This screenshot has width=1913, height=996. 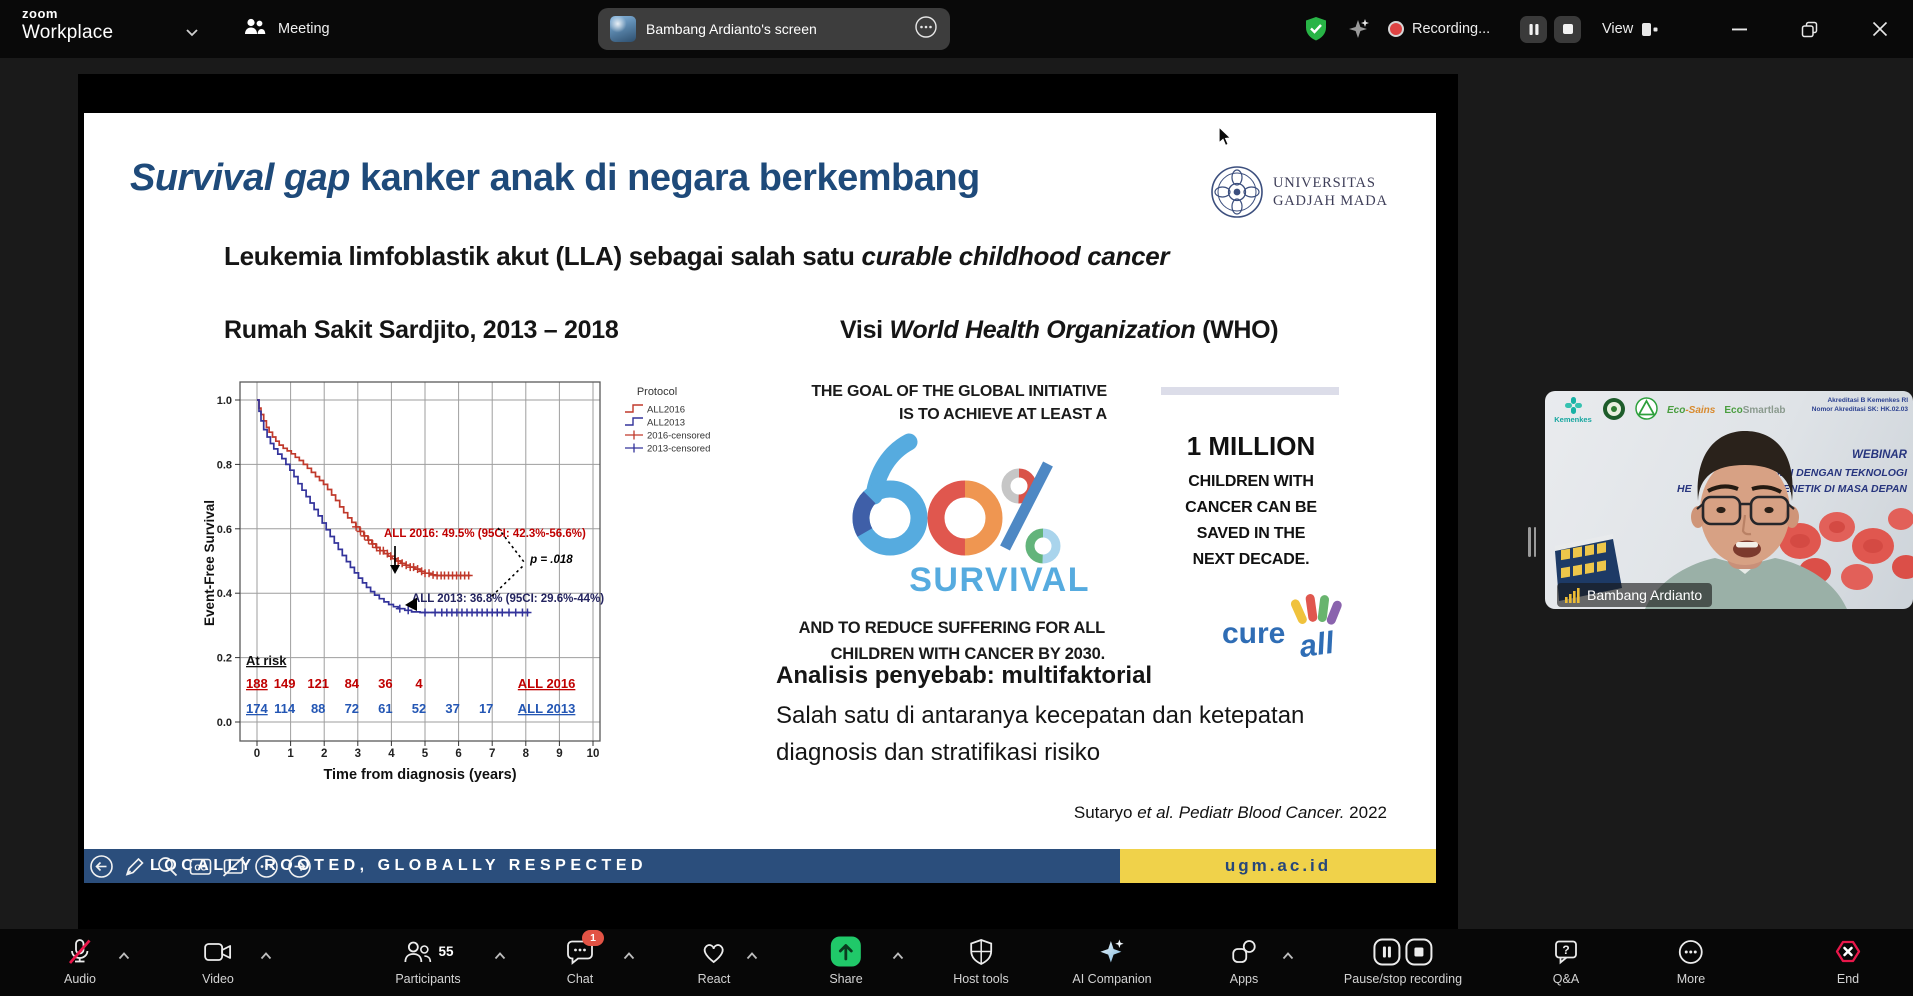 What do you see at coordinates (167, 866) in the screenshot?
I see `zoom-magnifier-icon` at bounding box center [167, 866].